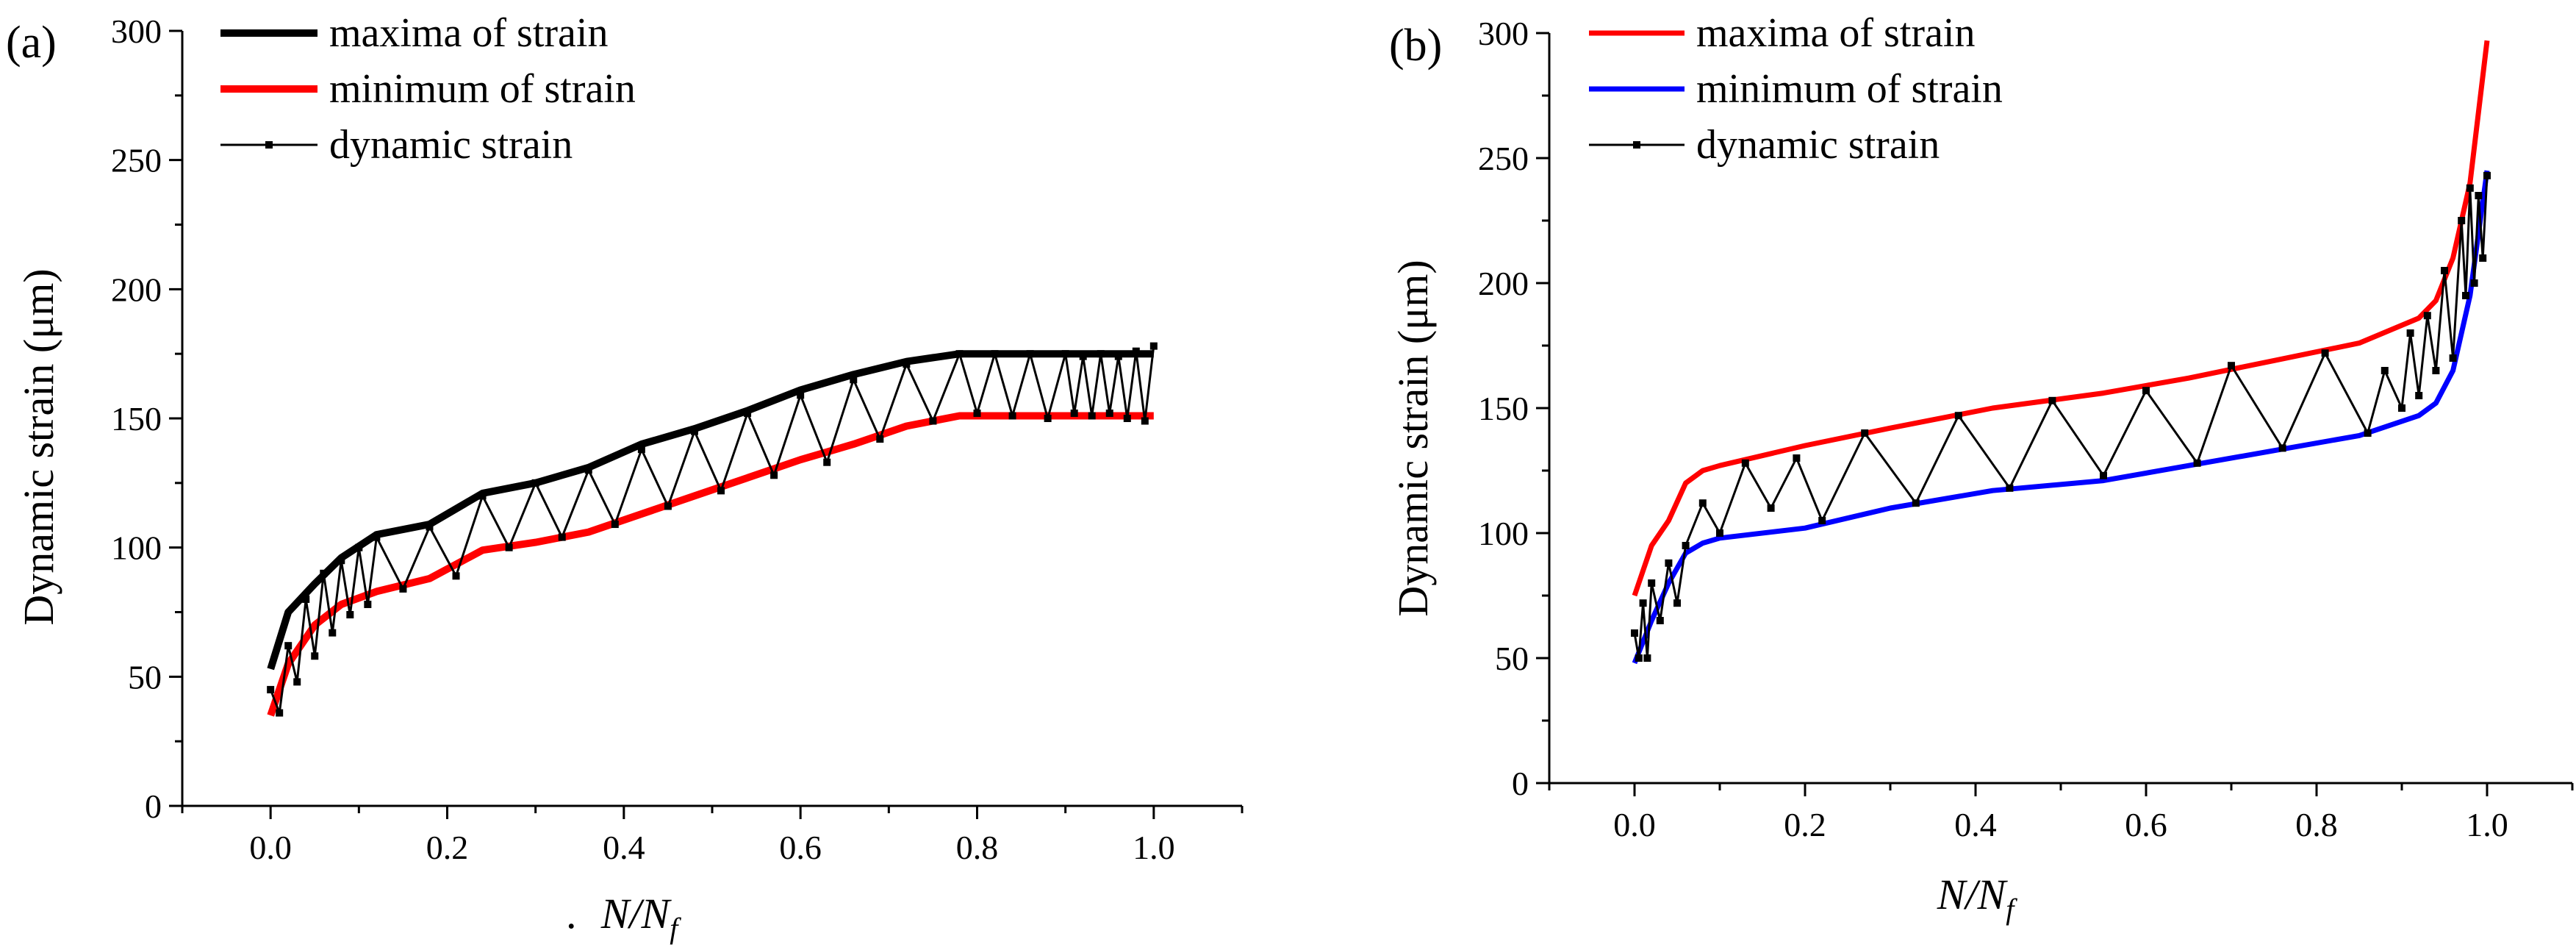 The image size is (2576, 950). Describe the element at coordinates (1835, 33) in the screenshot. I see `legend-label-1: maxima of strain` at that location.